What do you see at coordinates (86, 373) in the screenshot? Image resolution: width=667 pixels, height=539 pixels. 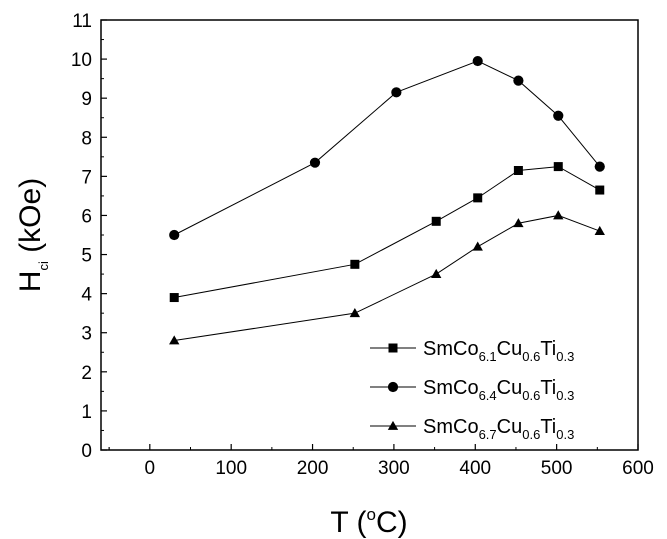 I see `y-tick-label: 2` at bounding box center [86, 373].